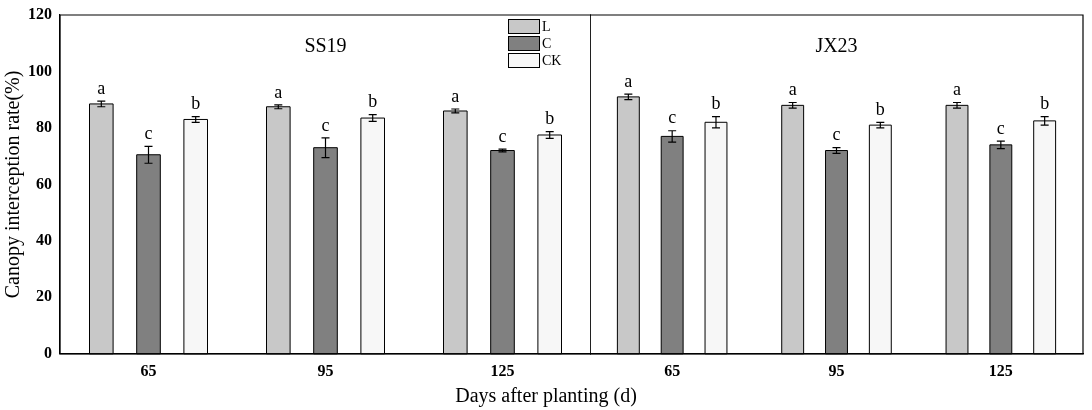 Image resolution: width=1092 pixels, height=410 pixels. I want to click on y-axis-title: Canopy interception rate(%), so click(13, 184).